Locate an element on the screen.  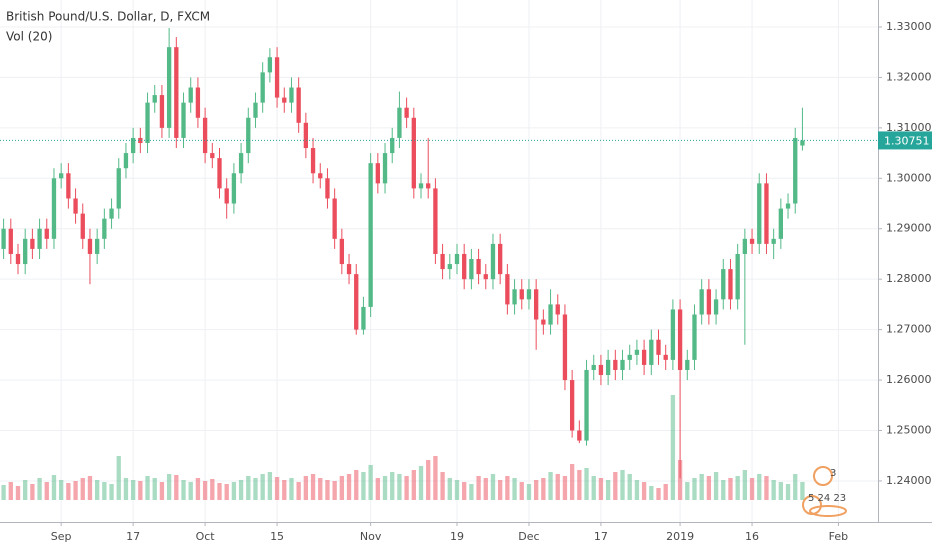
event-icons: 3 5 24 23 is located at coordinates (824, 491).